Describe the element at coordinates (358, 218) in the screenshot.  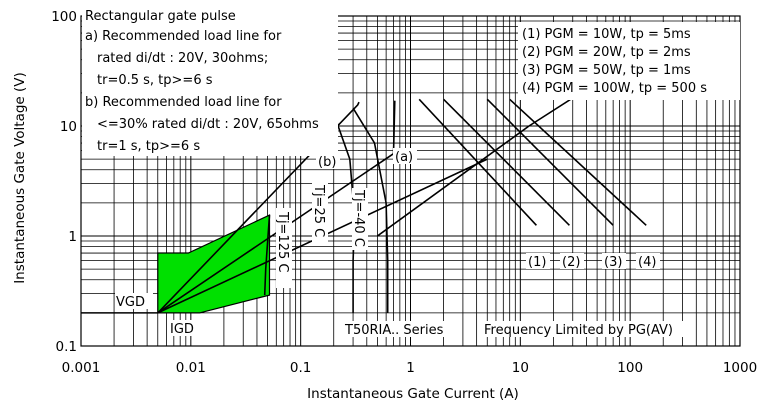
I see `tjm40-label: Tj=-40 C` at that location.